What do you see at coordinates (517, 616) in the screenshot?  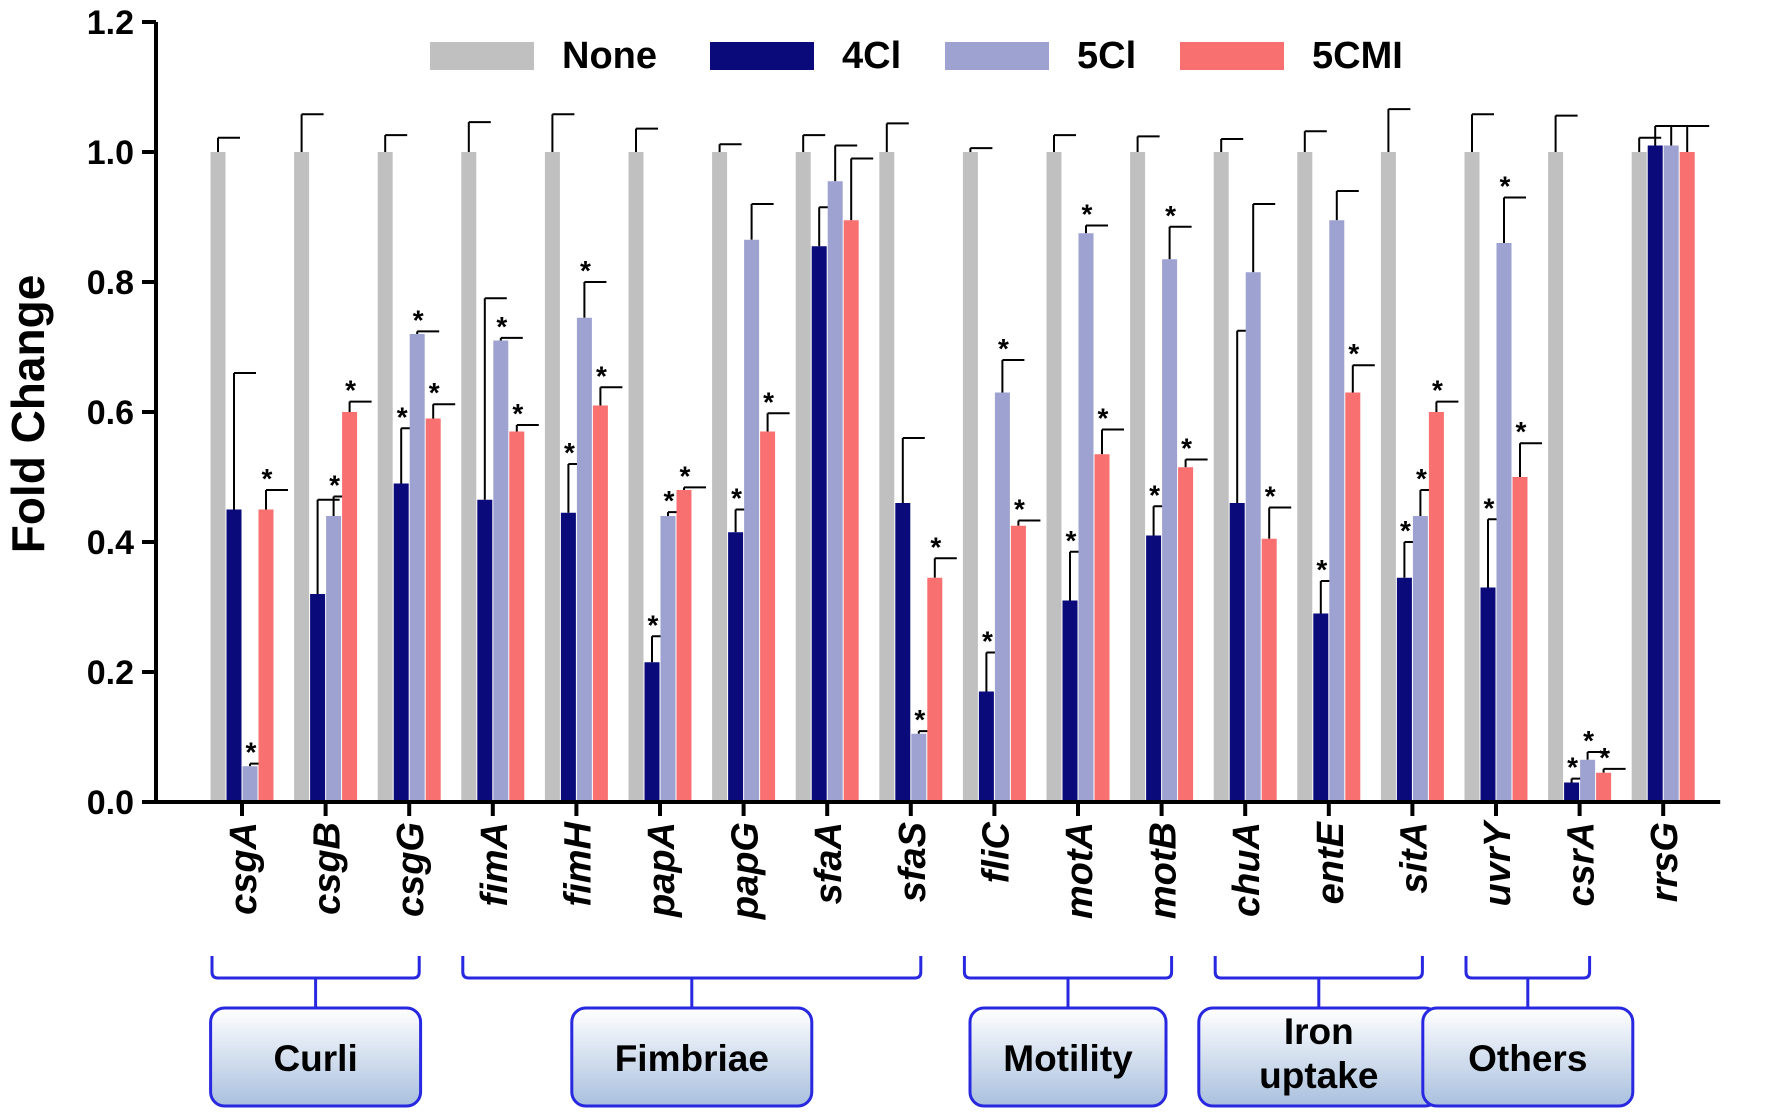 I see `bar-fimA-5CMI` at bounding box center [517, 616].